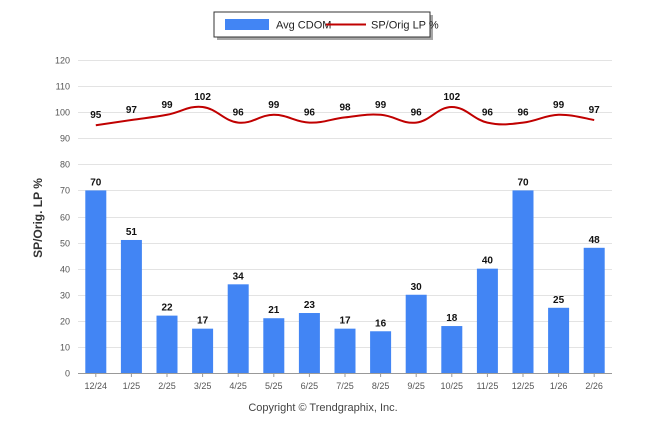  I want to click on legend: Avg CDOM SP/Orig LP %, so click(326, 25).